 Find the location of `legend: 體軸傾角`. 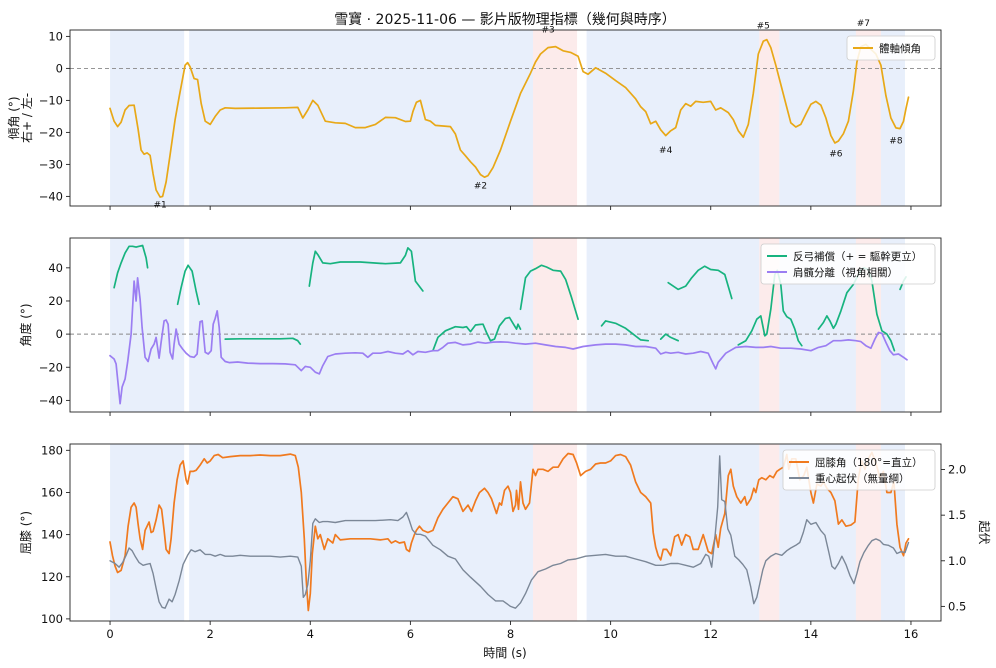

legend: 體軸傾角 is located at coordinates (891, 48).